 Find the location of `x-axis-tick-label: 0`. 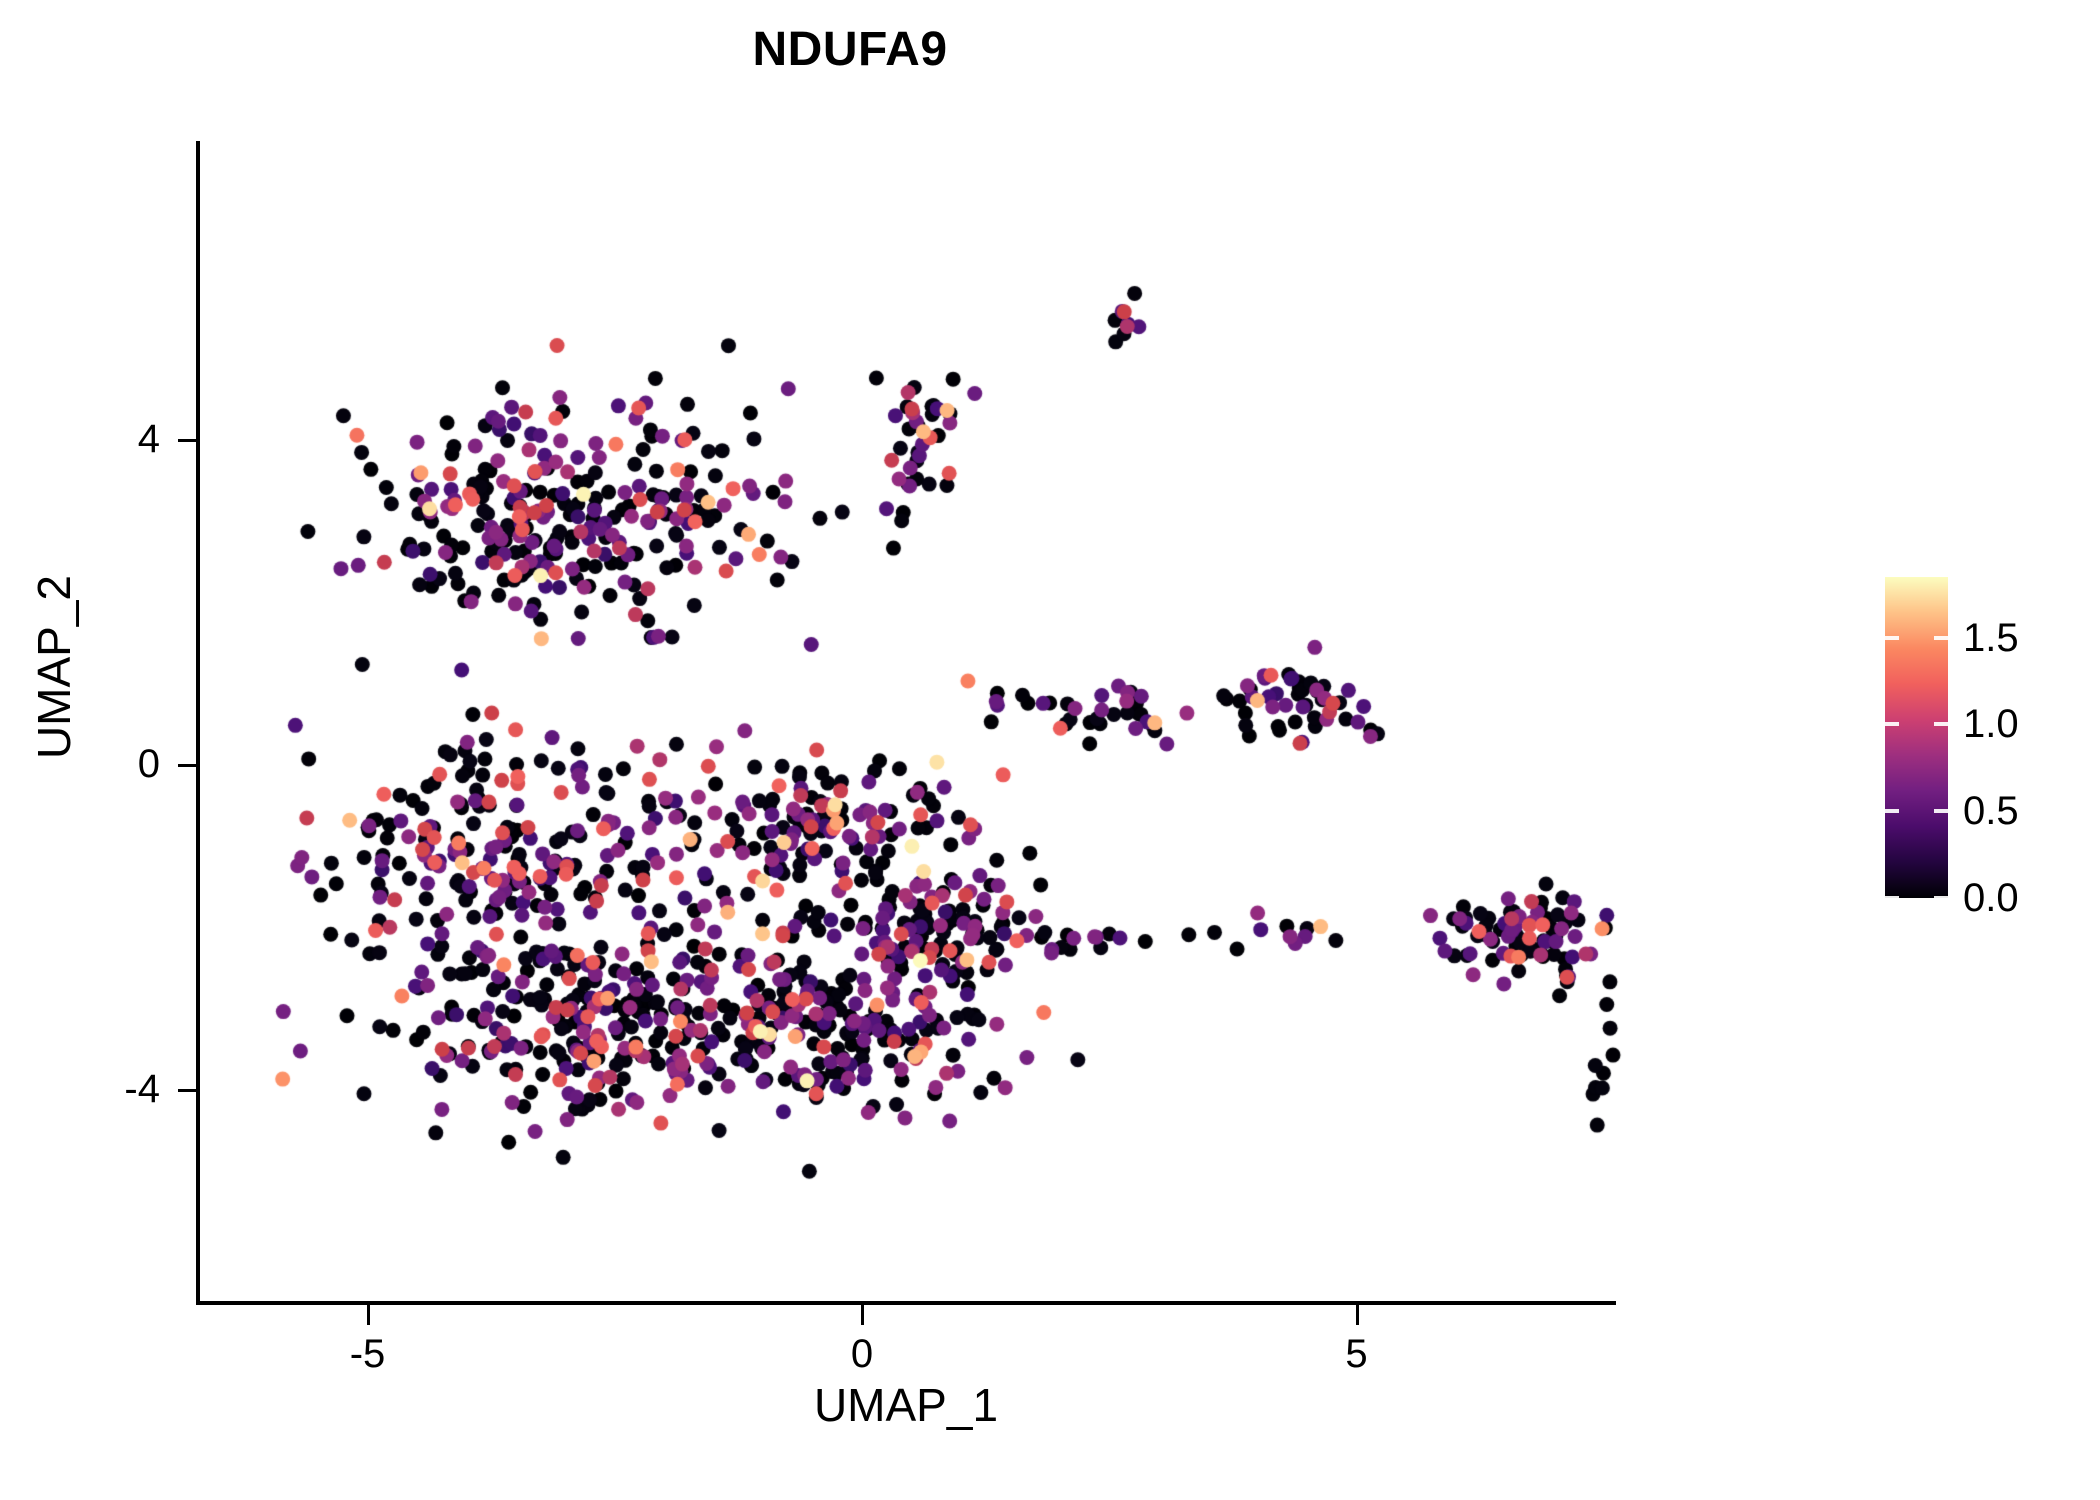

x-axis-tick-label: 0 is located at coordinates (862, 1354).